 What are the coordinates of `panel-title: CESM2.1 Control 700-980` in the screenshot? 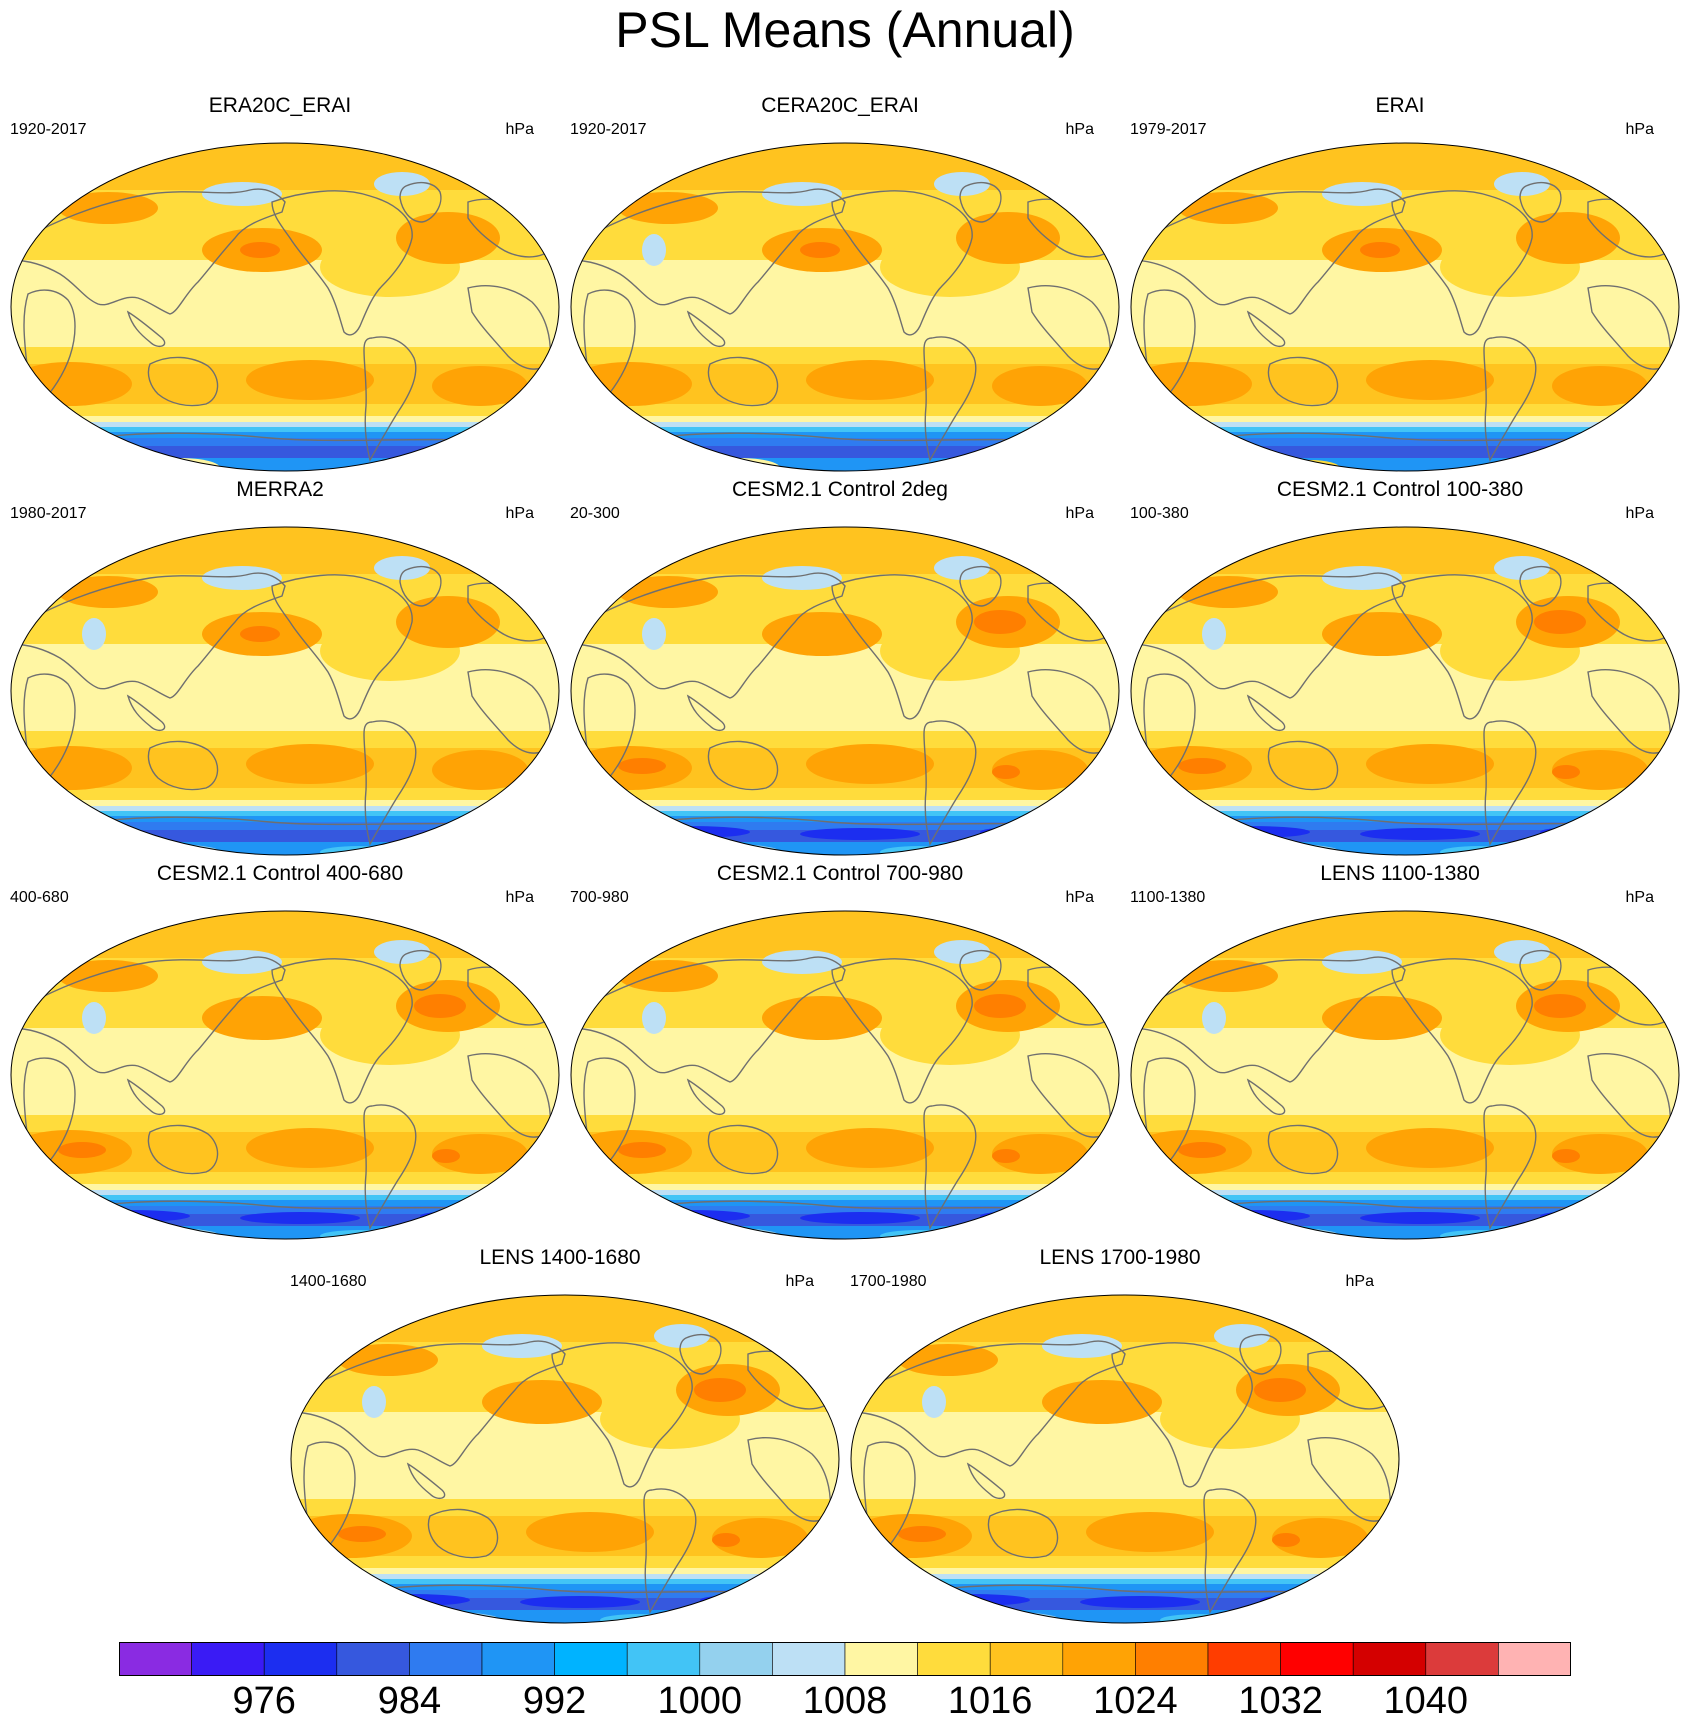 It's located at (840, 873).